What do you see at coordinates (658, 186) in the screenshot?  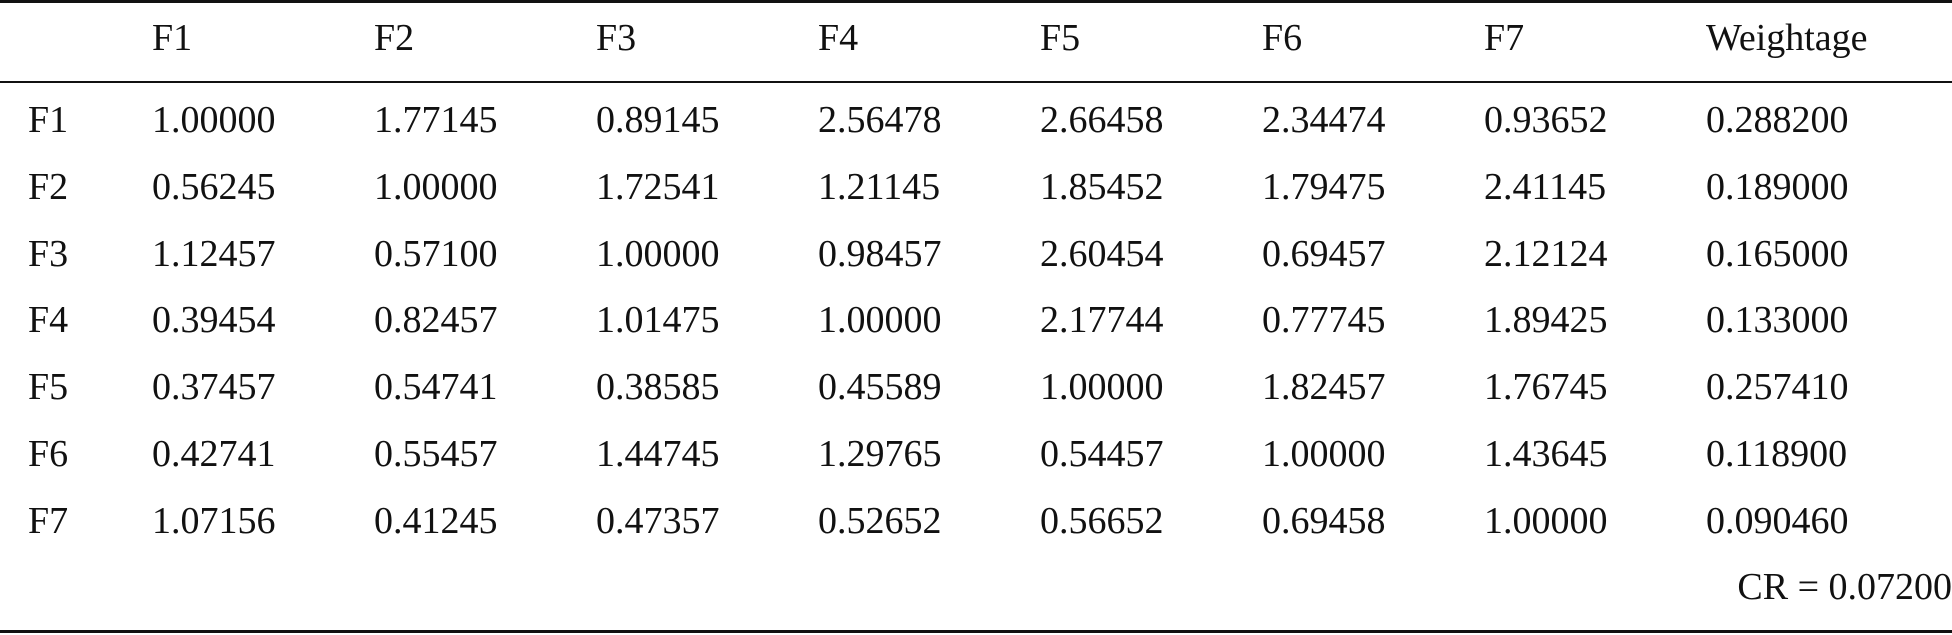 I see `cell: 1.72541` at bounding box center [658, 186].